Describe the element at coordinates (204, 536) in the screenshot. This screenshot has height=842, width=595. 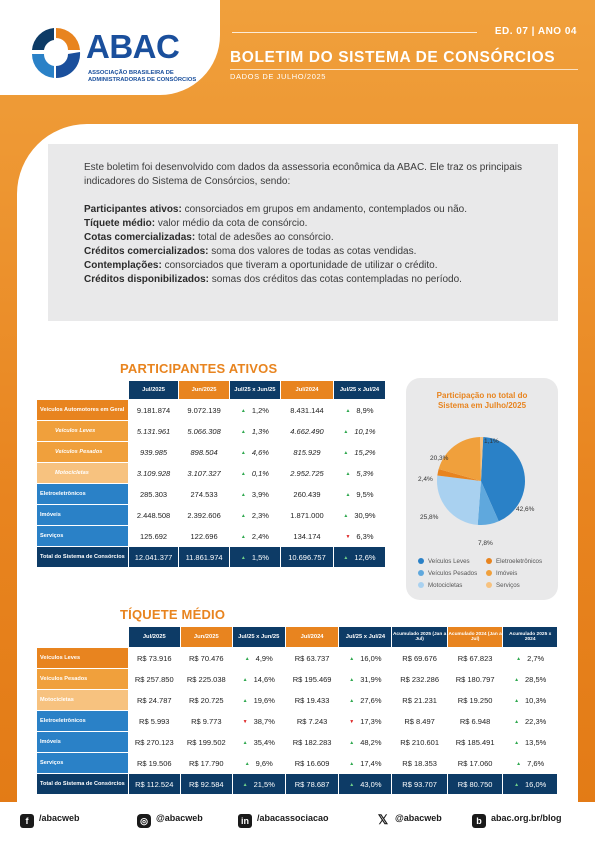
I see `cell: 122.696` at that location.